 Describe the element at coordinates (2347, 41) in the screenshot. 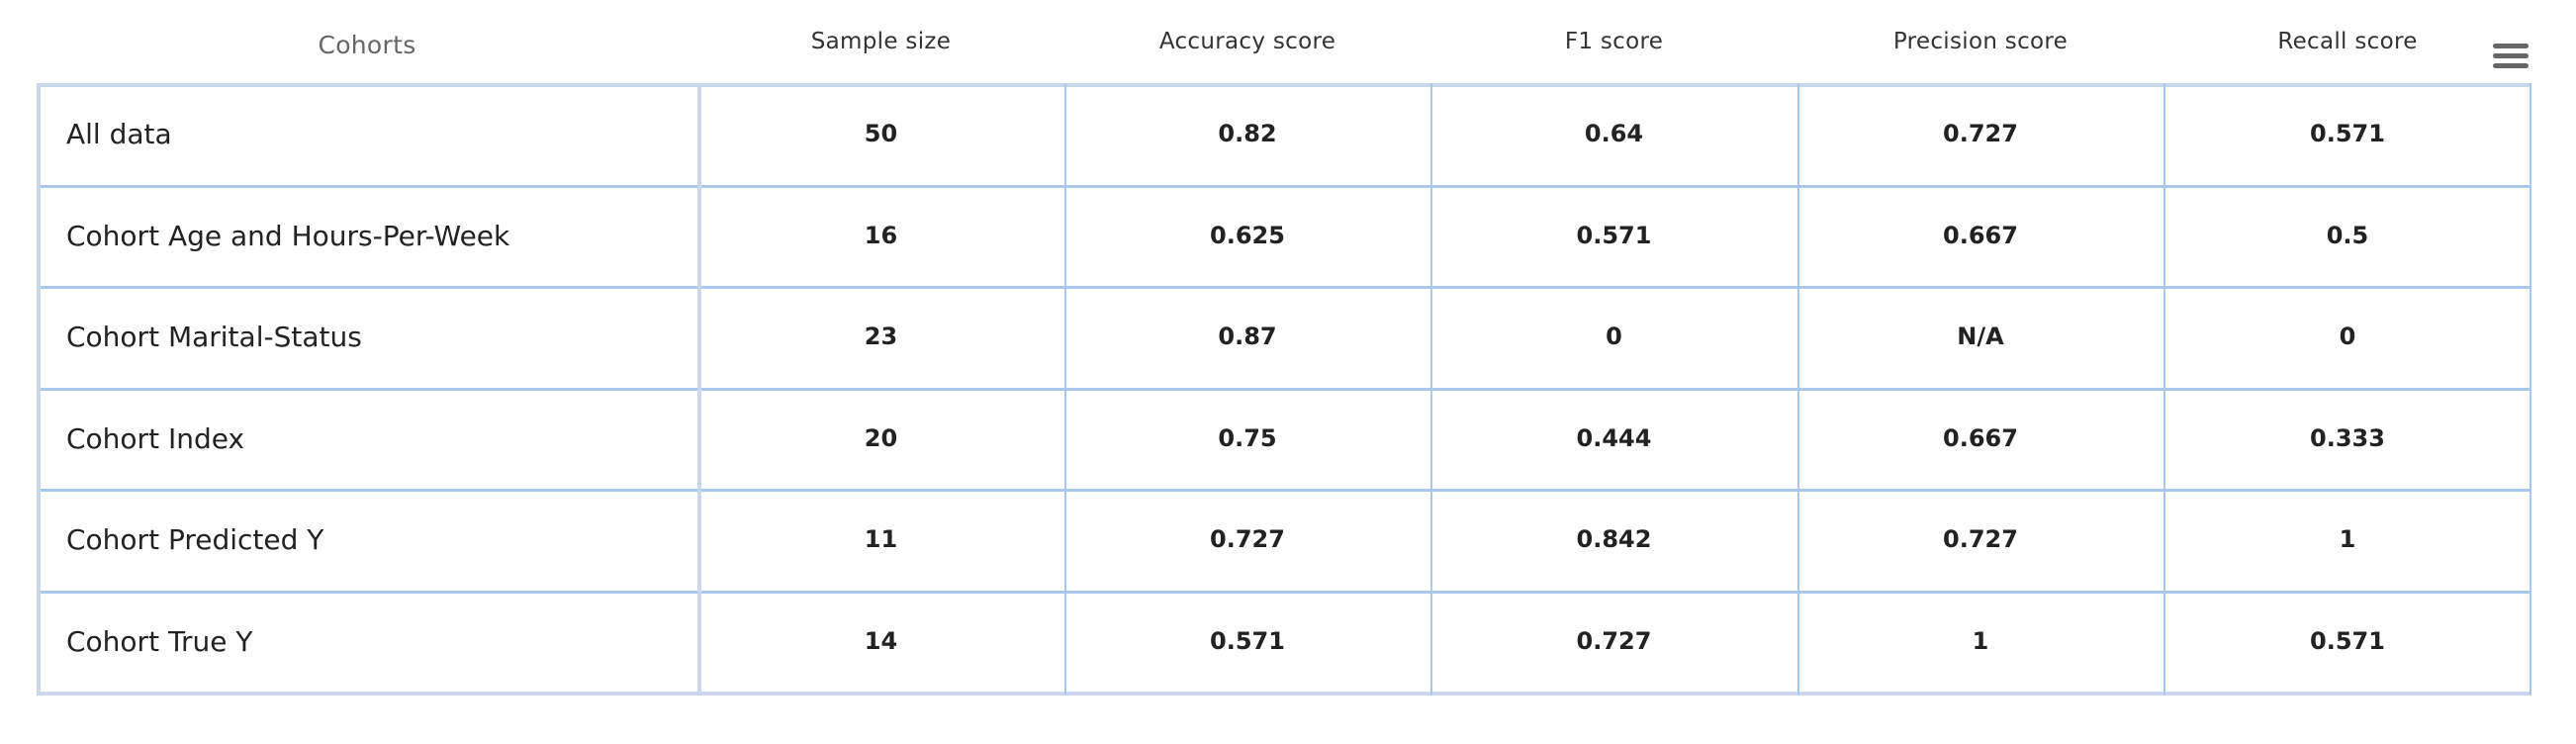

I see `column-header-recall: Recall score` at that location.